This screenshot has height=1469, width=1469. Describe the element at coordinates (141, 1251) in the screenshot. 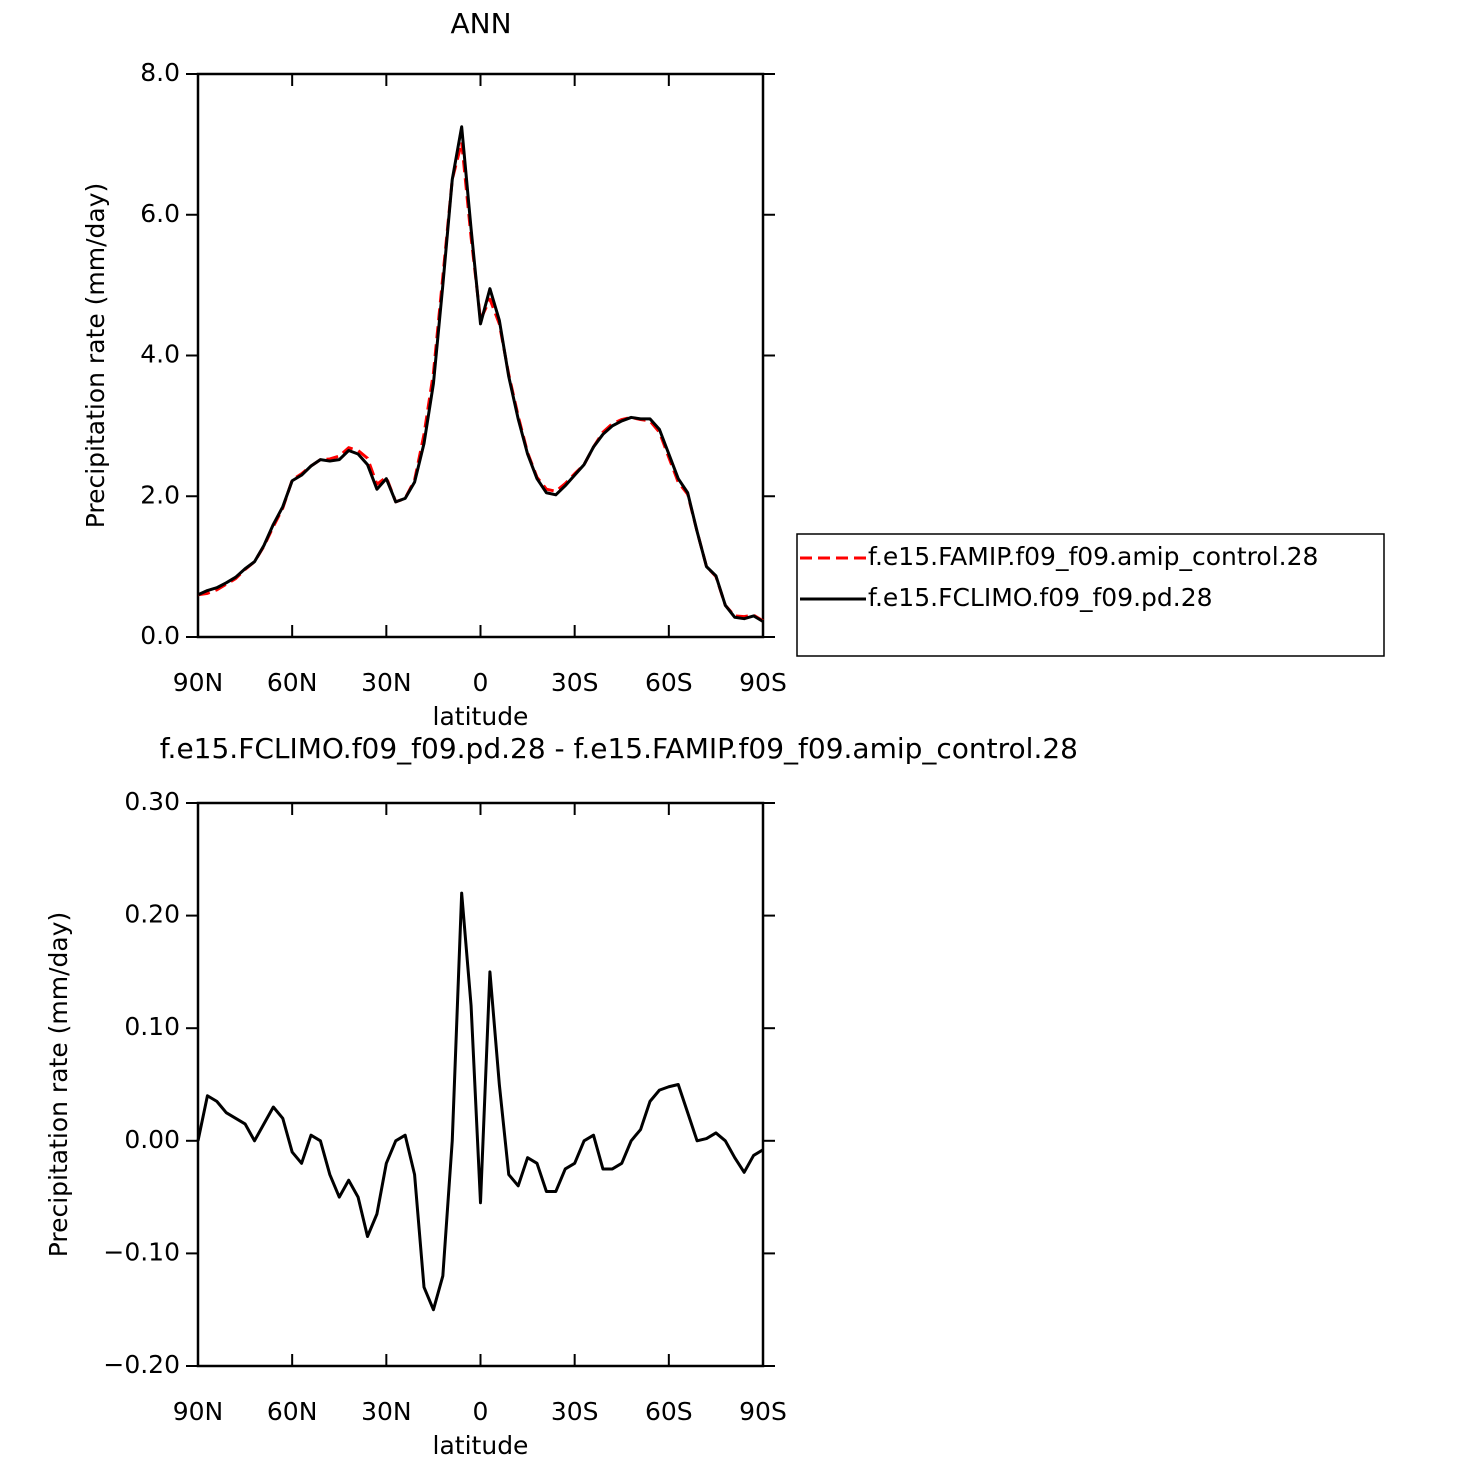

I see `y-tick-label: −0.10` at that location.